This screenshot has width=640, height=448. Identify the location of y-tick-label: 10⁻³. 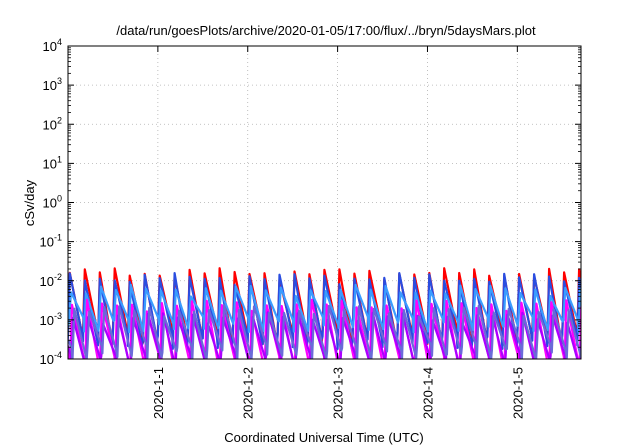
(51, 319).